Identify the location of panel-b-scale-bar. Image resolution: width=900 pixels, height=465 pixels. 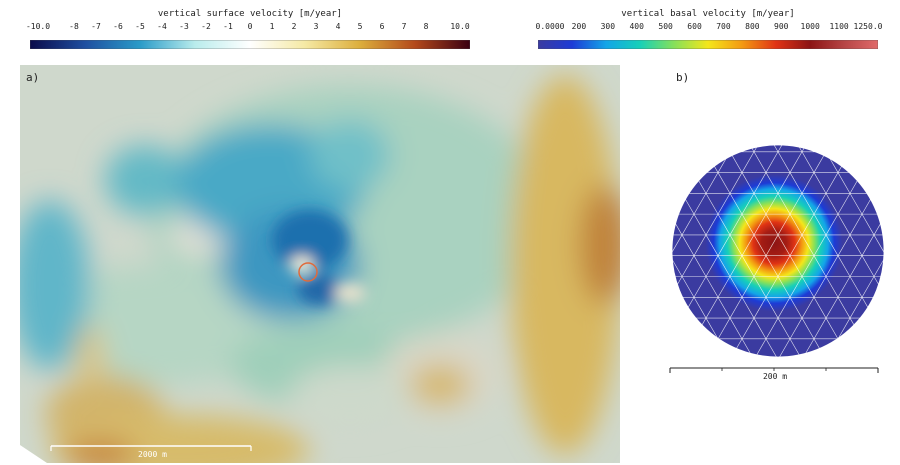
(774, 370).